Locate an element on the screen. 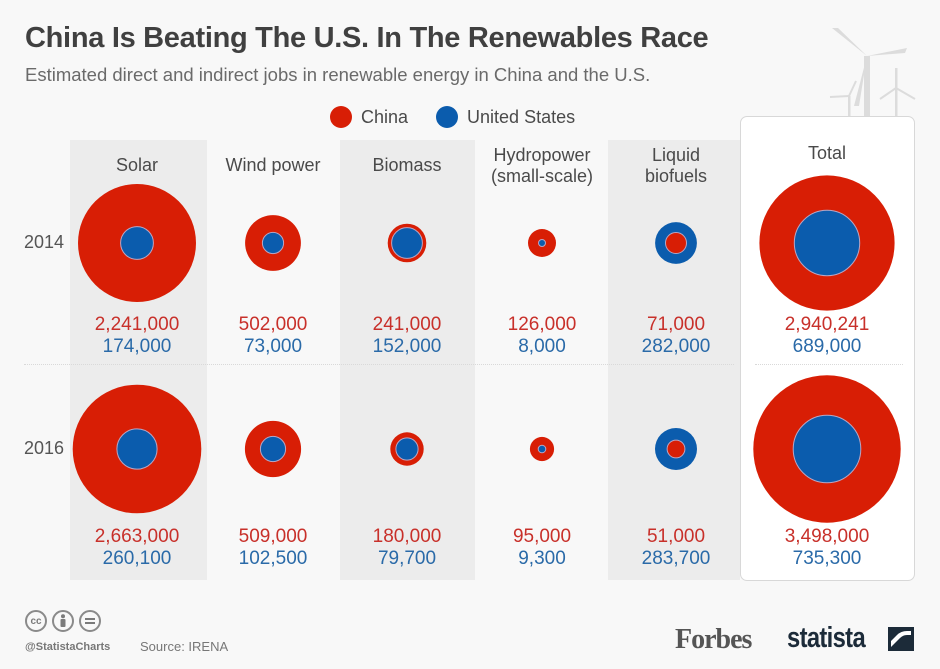  value-china-total-2014: 2,940,241 is located at coordinates (827, 324).